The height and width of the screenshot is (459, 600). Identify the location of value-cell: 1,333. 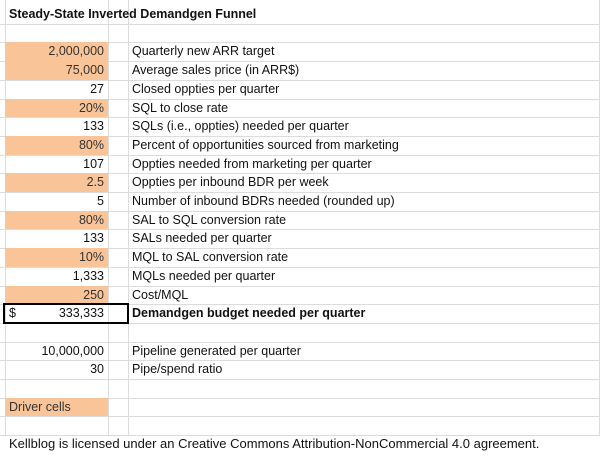
(88, 275).